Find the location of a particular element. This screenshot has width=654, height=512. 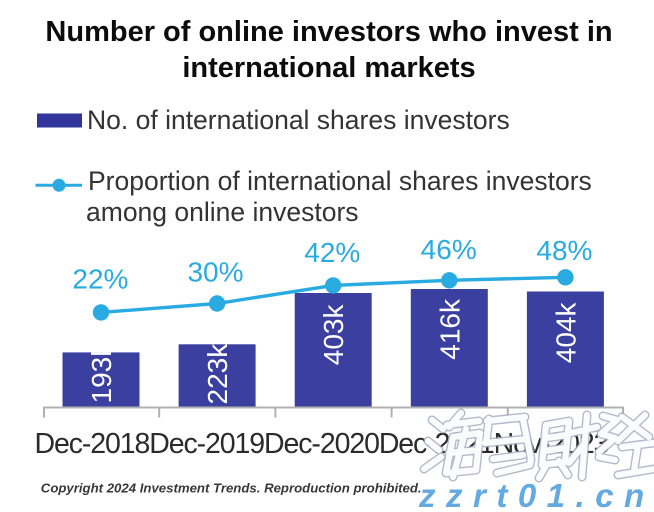

svg-text: 48% is located at coordinates (564, 250).